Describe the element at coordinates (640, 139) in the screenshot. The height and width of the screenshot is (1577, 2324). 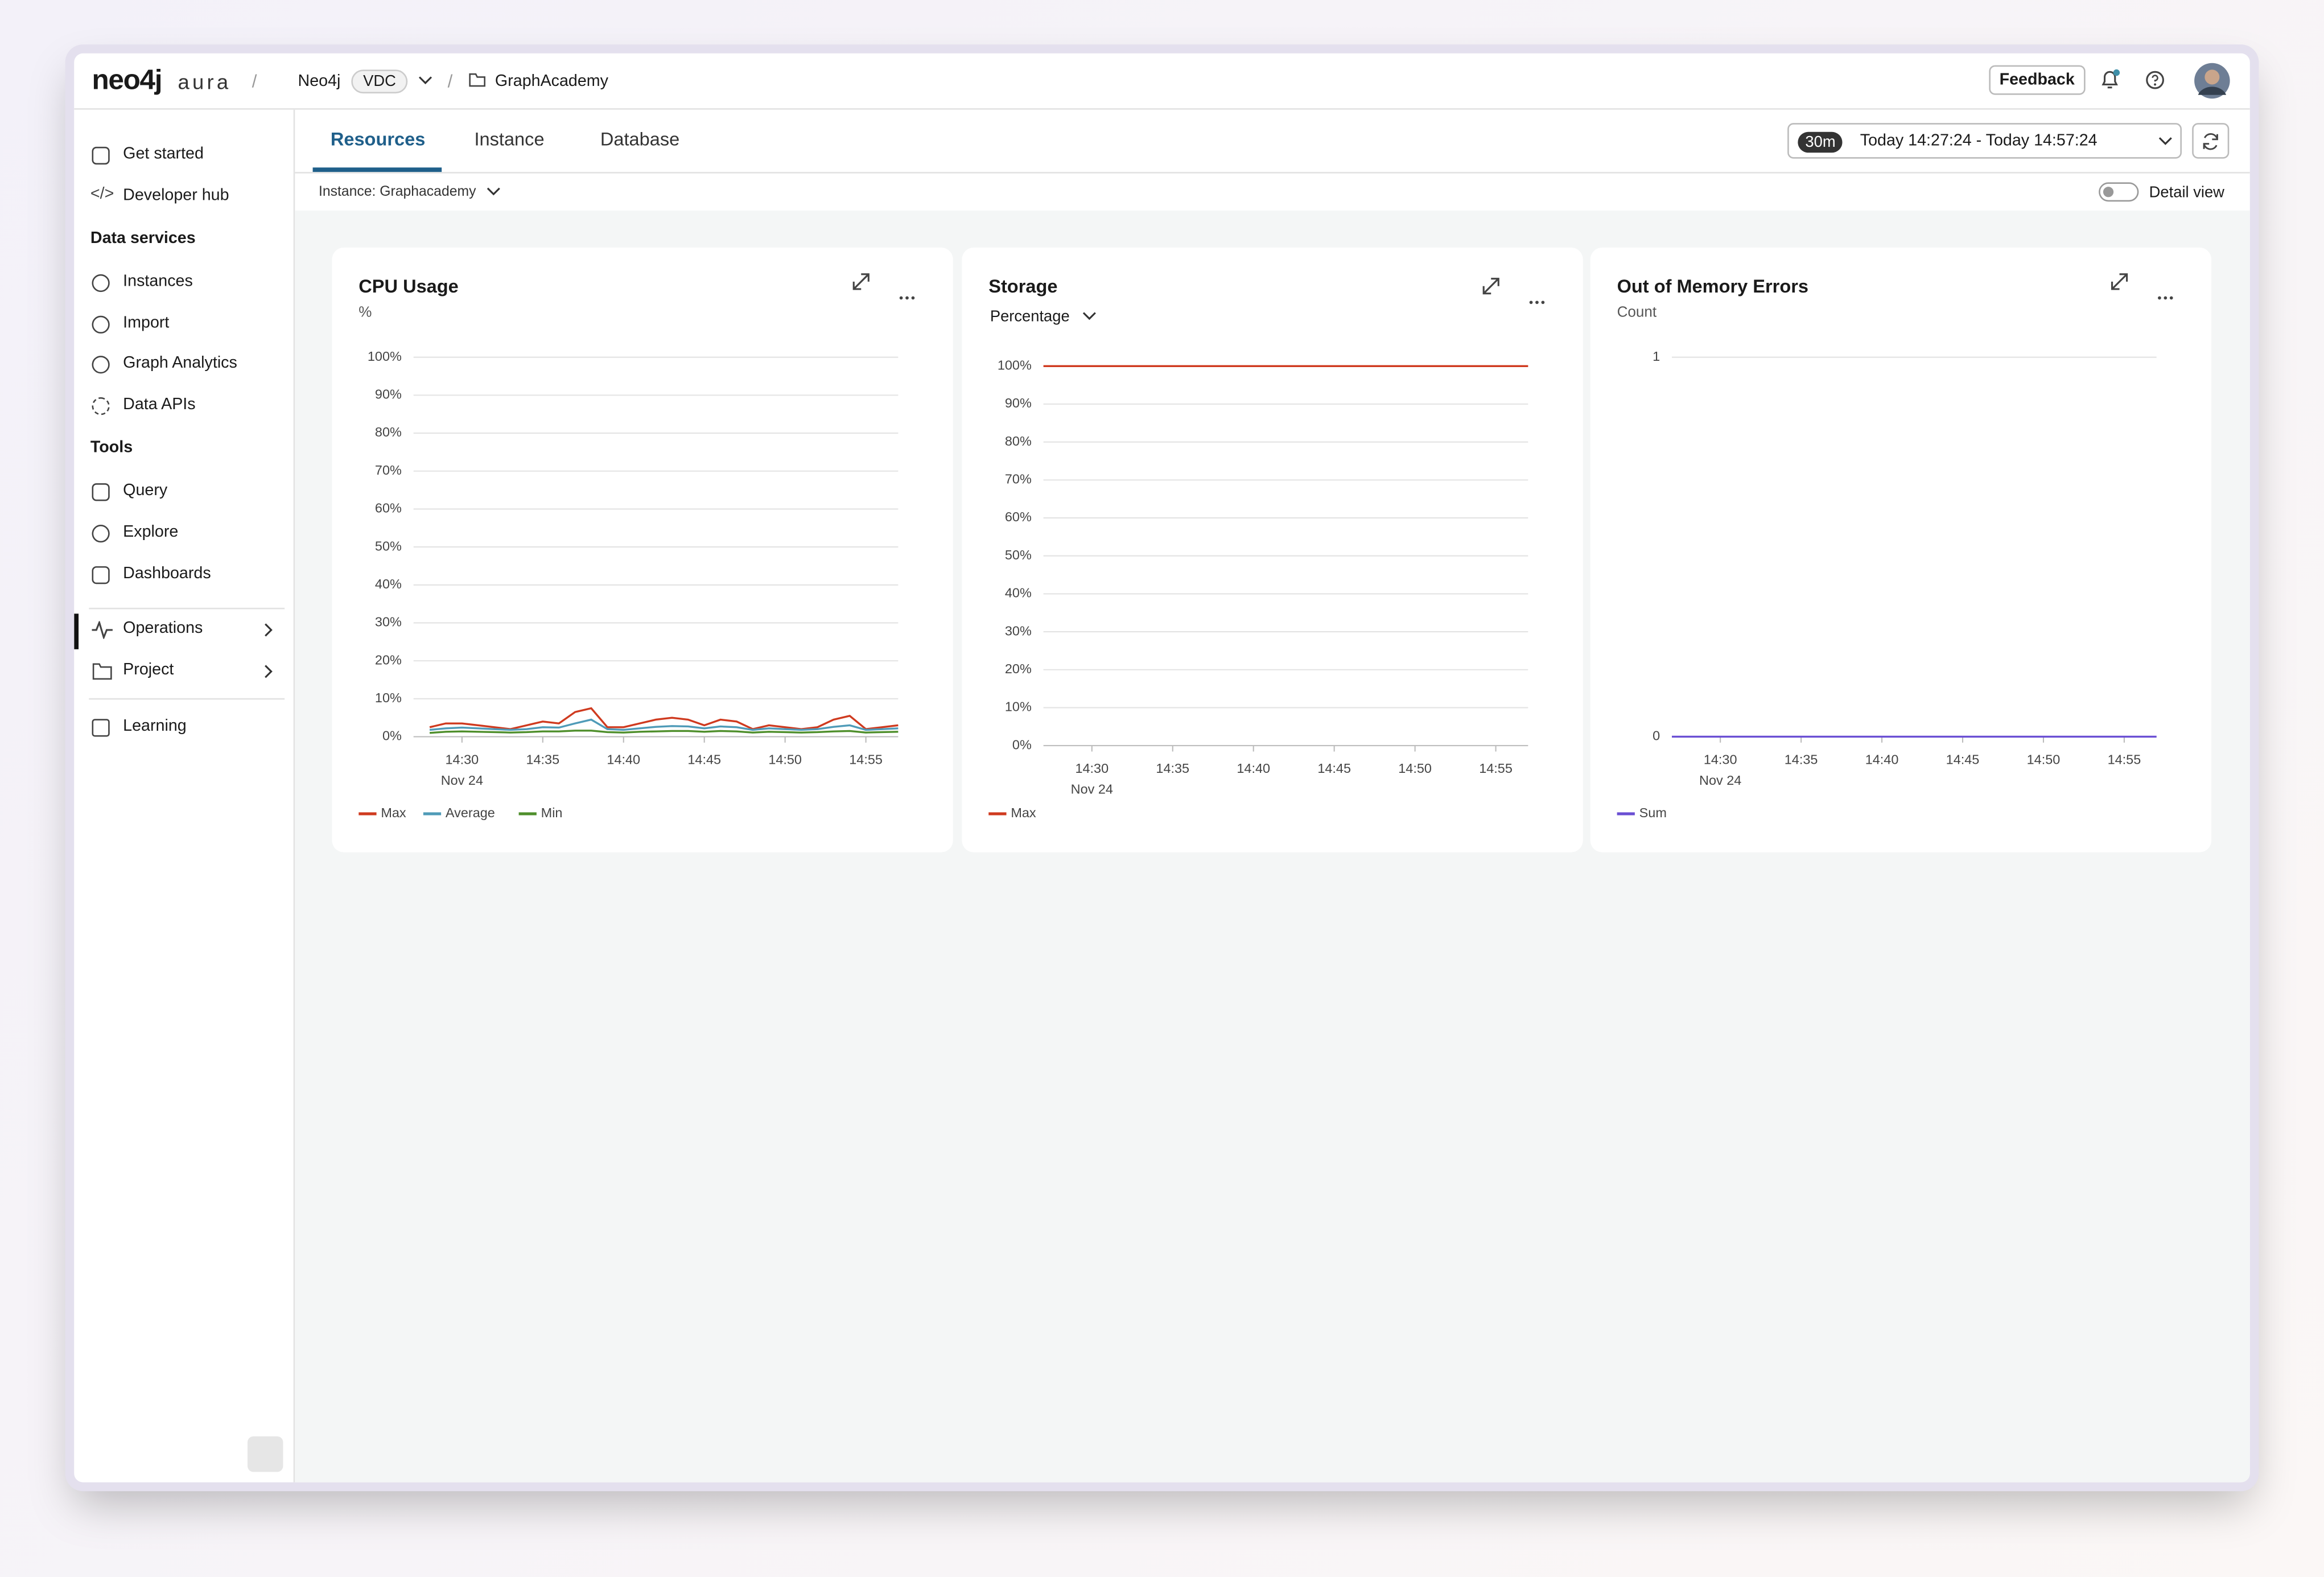
I see `tab: Database` at that location.